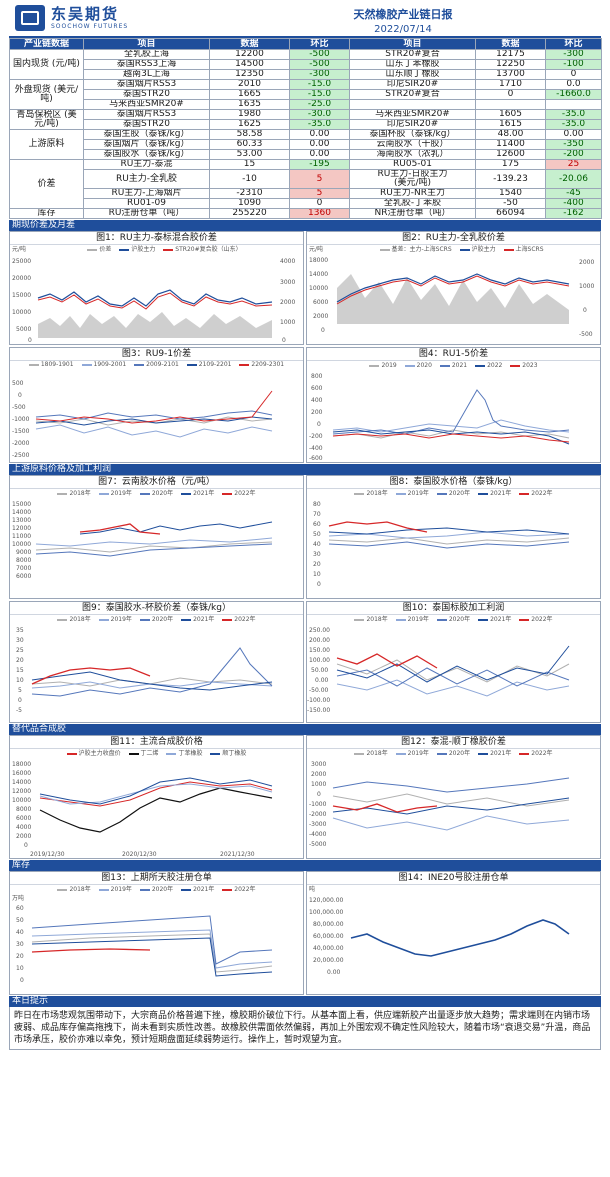  What do you see at coordinates (156, 249) in the screenshot?
I see `chart-1-legend: 元/吨 价差 沪胶主力 STR20#复合胶（山东）` at bounding box center [156, 249].